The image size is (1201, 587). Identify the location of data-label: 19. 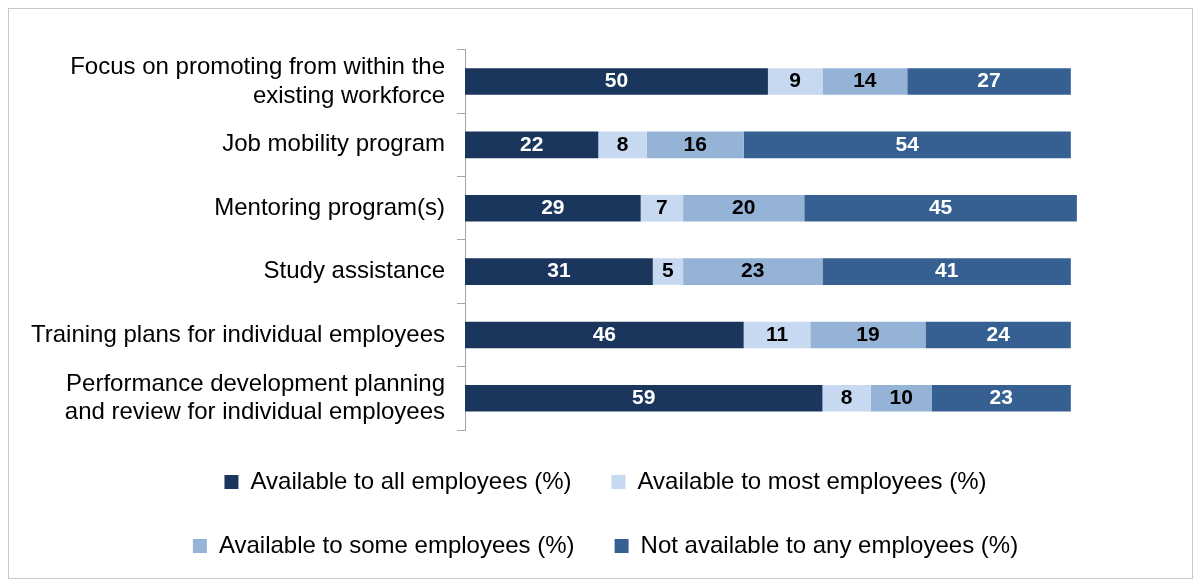
(868, 333).